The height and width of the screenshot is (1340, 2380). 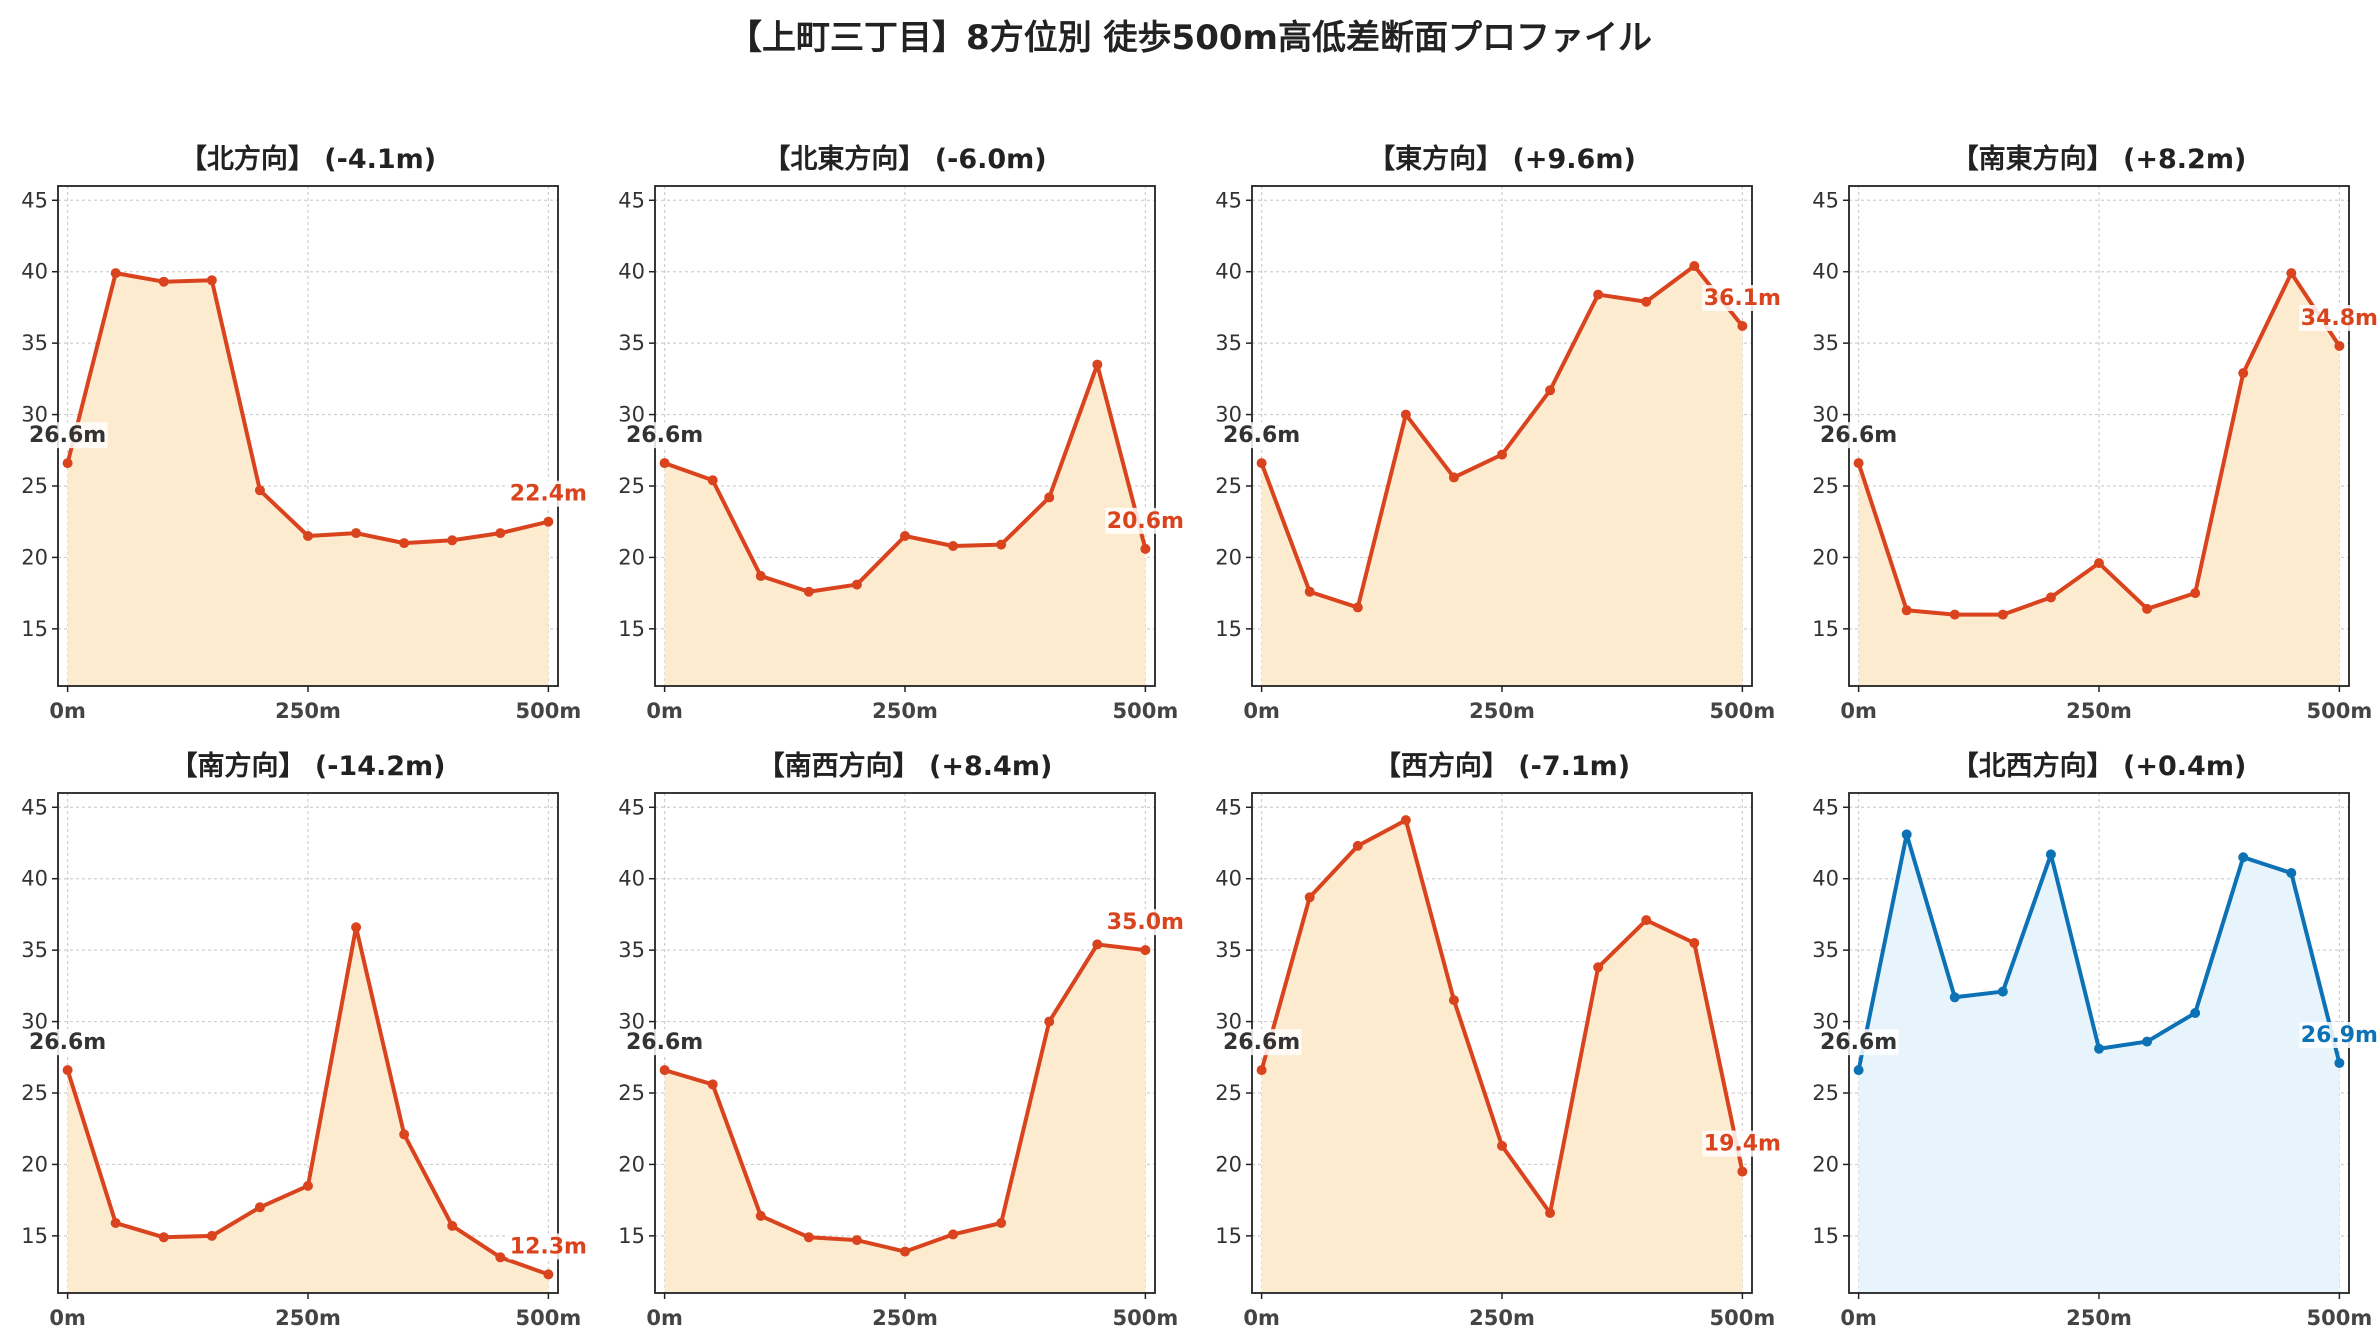 What do you see at coordinates (904, 159) in the screenshot?
I see `panel-title: 【北東方向】 (-6.0m)` at bounding box center [904, 159].